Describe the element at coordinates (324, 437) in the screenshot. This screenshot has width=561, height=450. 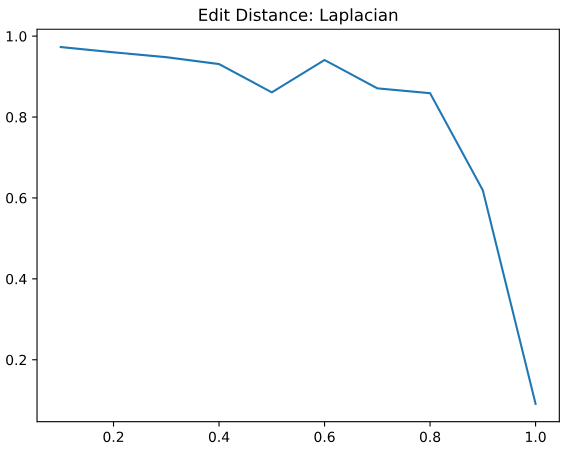
I see `x-tick-label: 0.6` at that location.